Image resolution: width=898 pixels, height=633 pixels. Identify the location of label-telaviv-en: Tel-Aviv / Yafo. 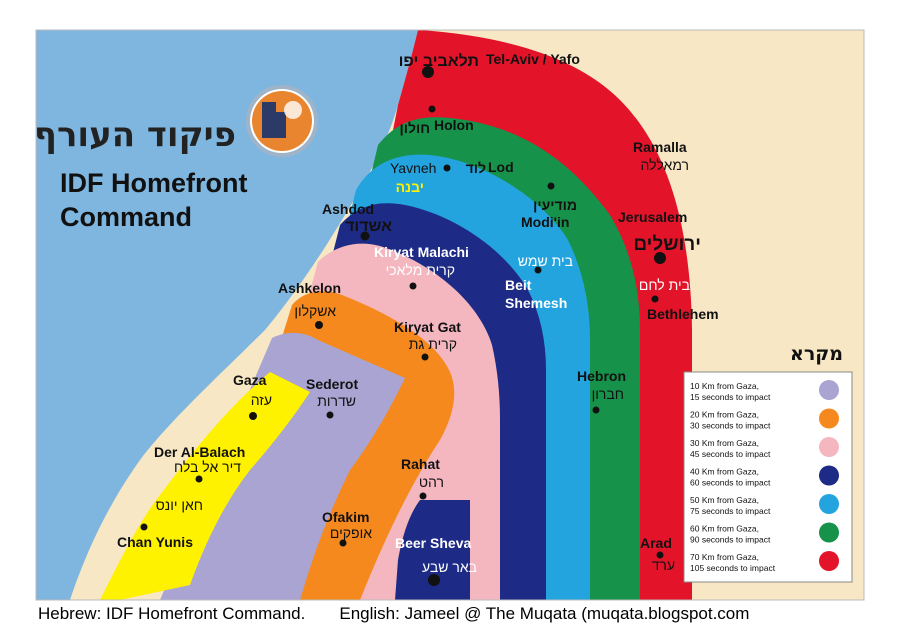
(533, 59).